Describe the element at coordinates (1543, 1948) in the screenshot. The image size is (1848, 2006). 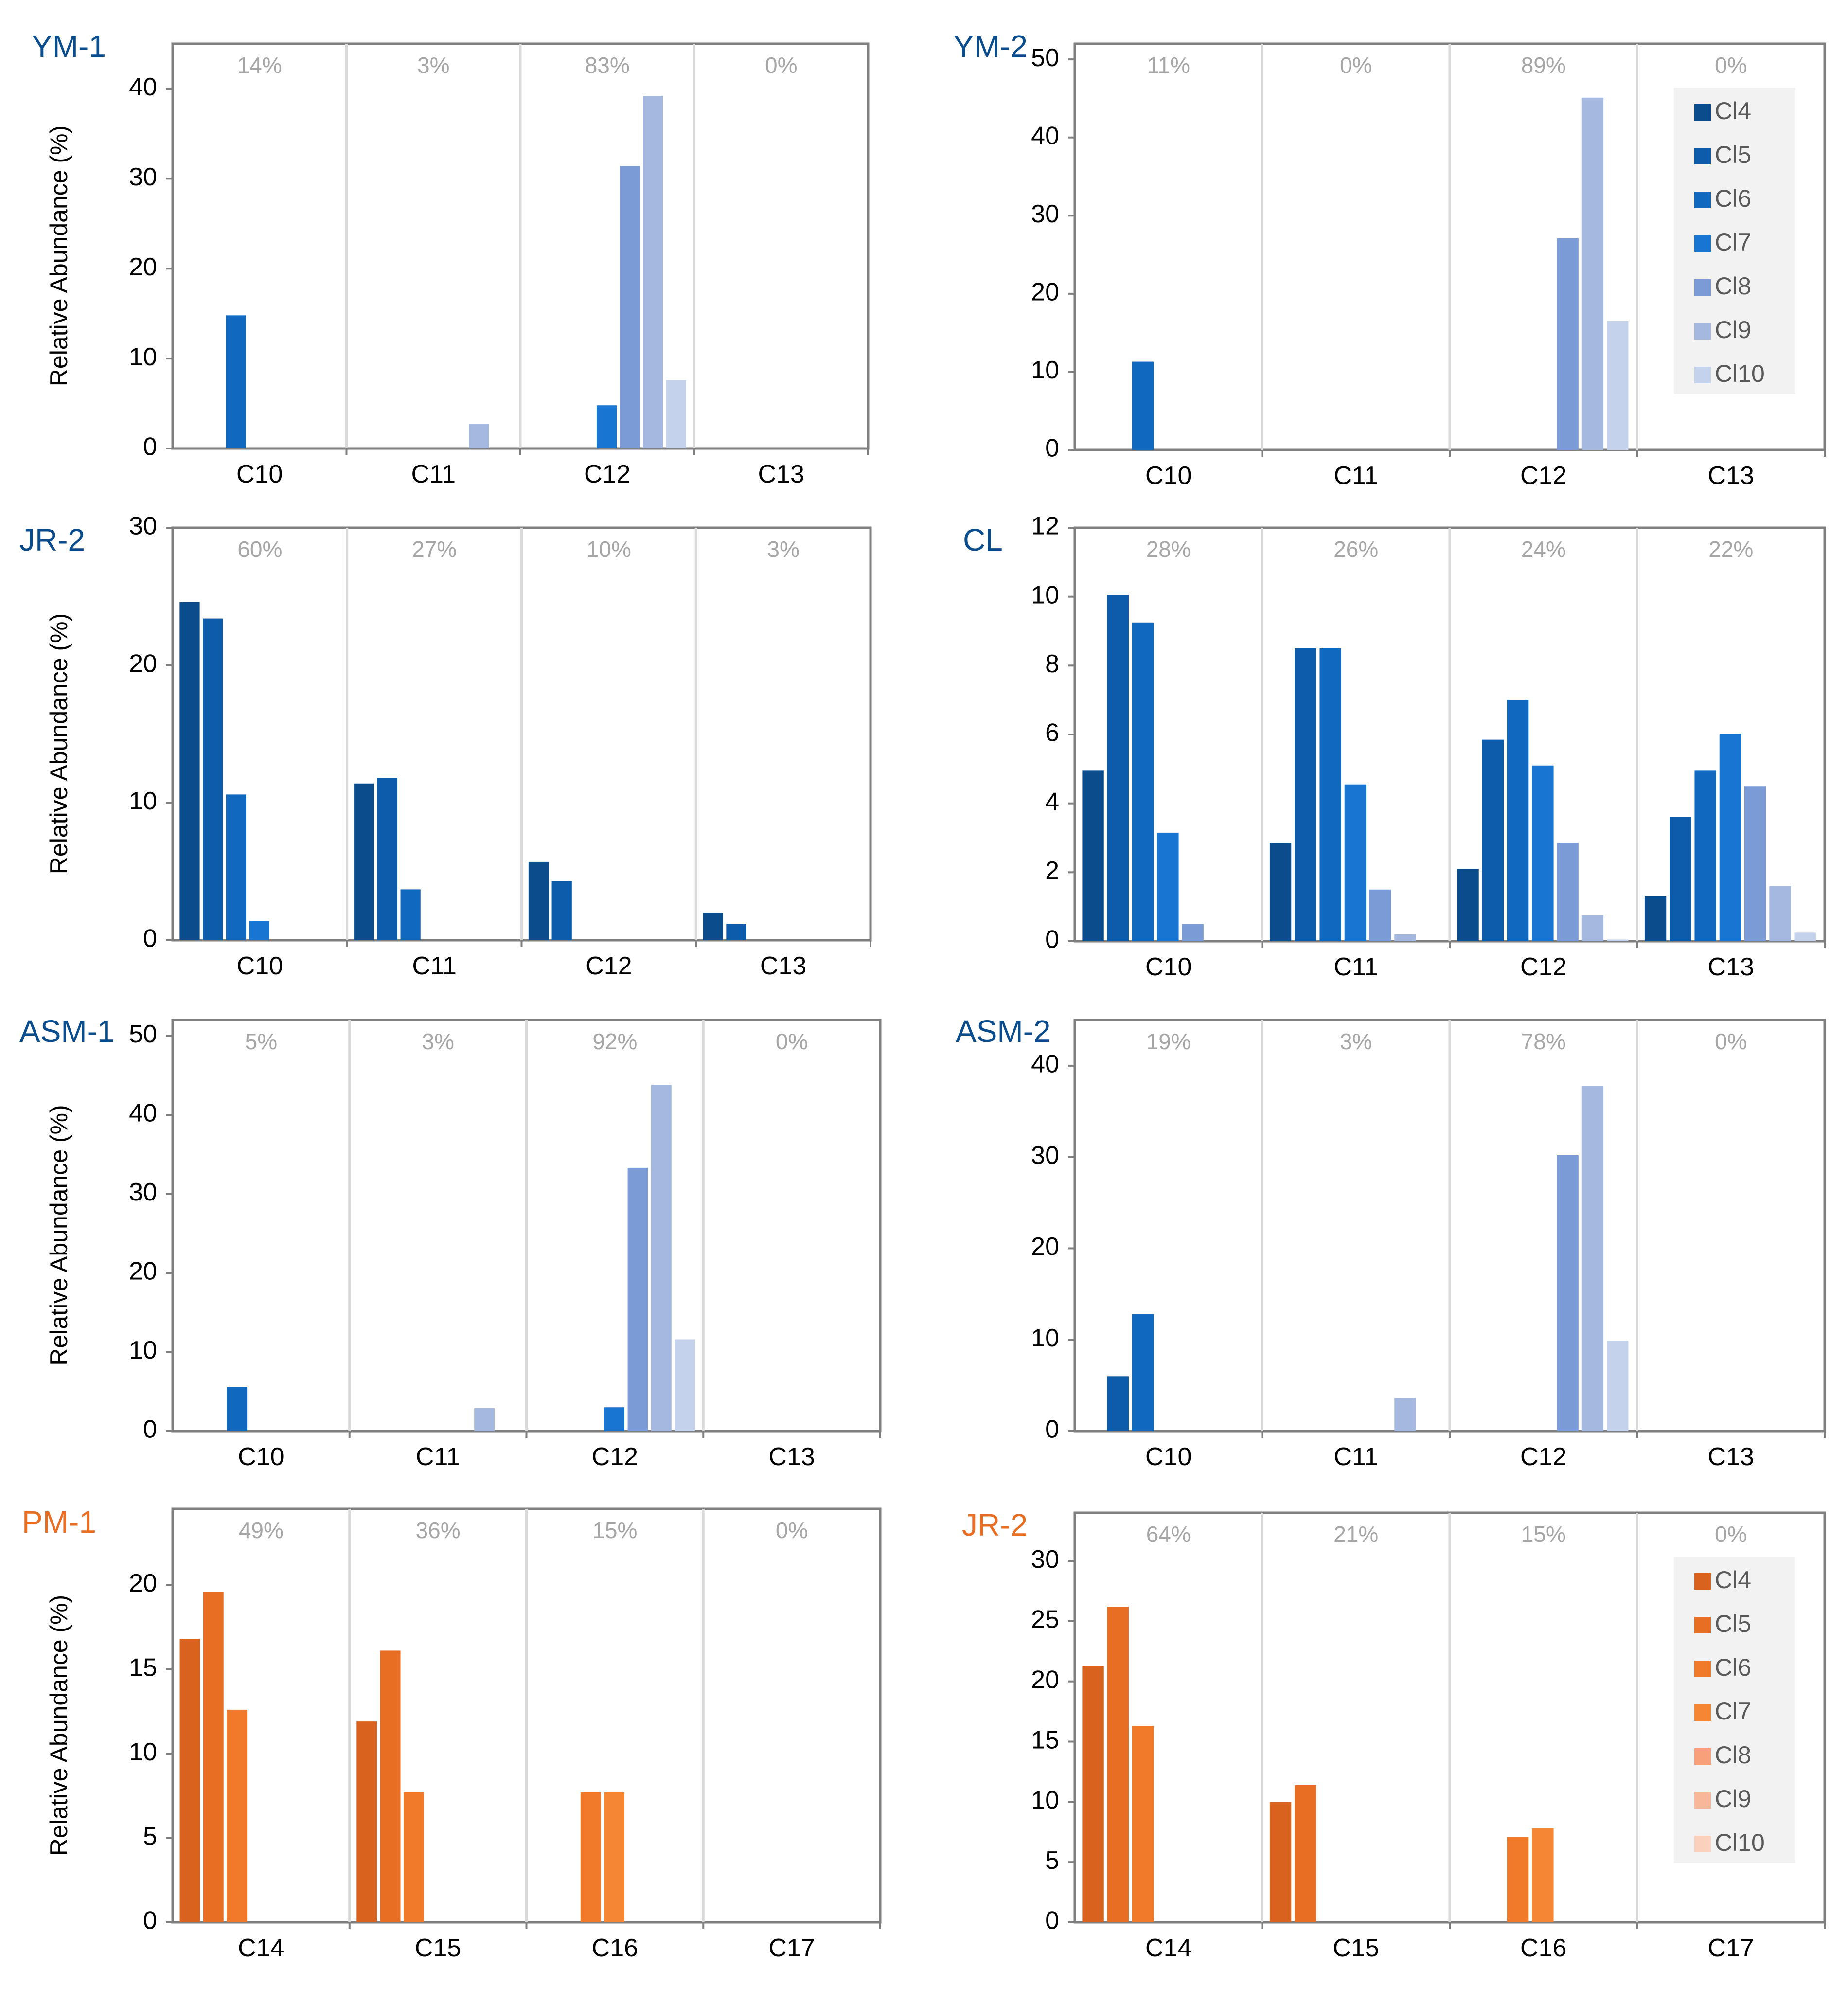
I see `x-tick-label: C16` at that location.